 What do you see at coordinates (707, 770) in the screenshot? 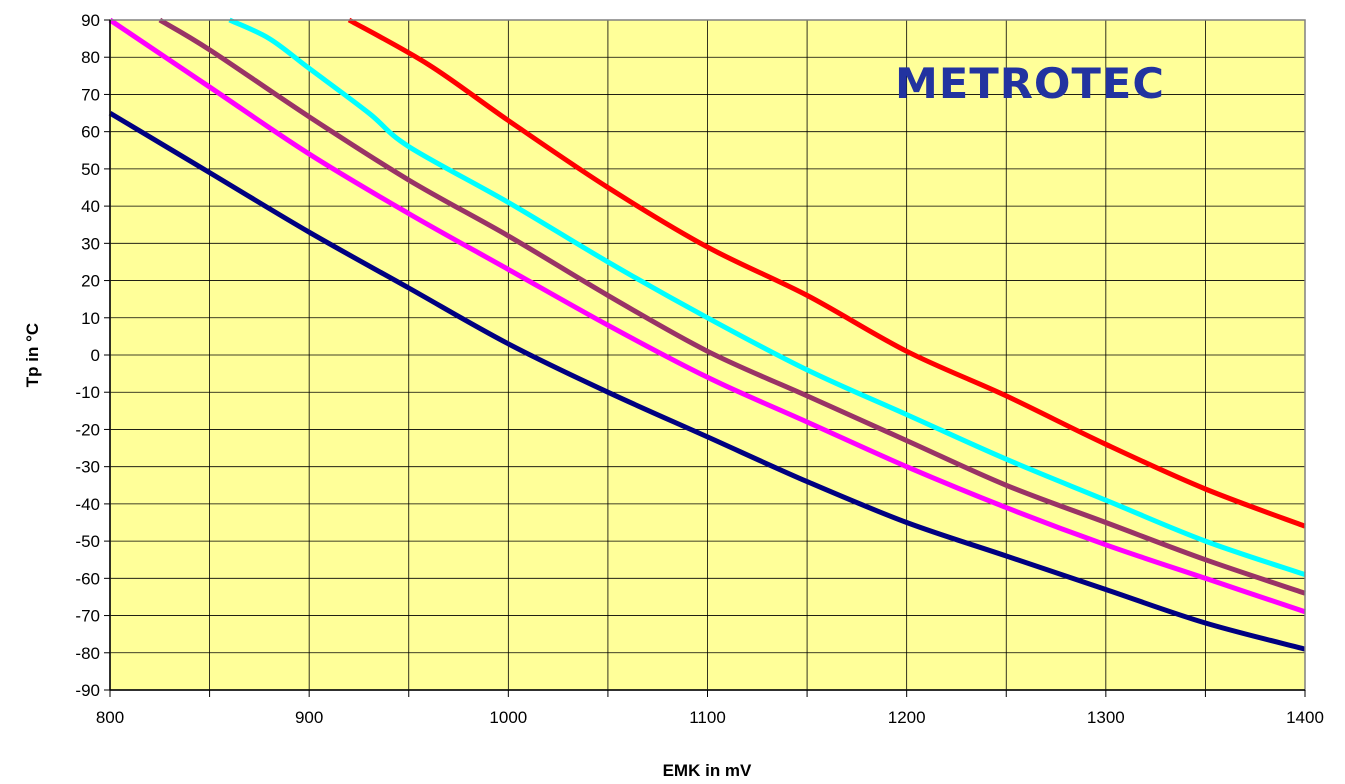
I see `x-axis-title: EMK in mV` at bounding box center [707, 770].